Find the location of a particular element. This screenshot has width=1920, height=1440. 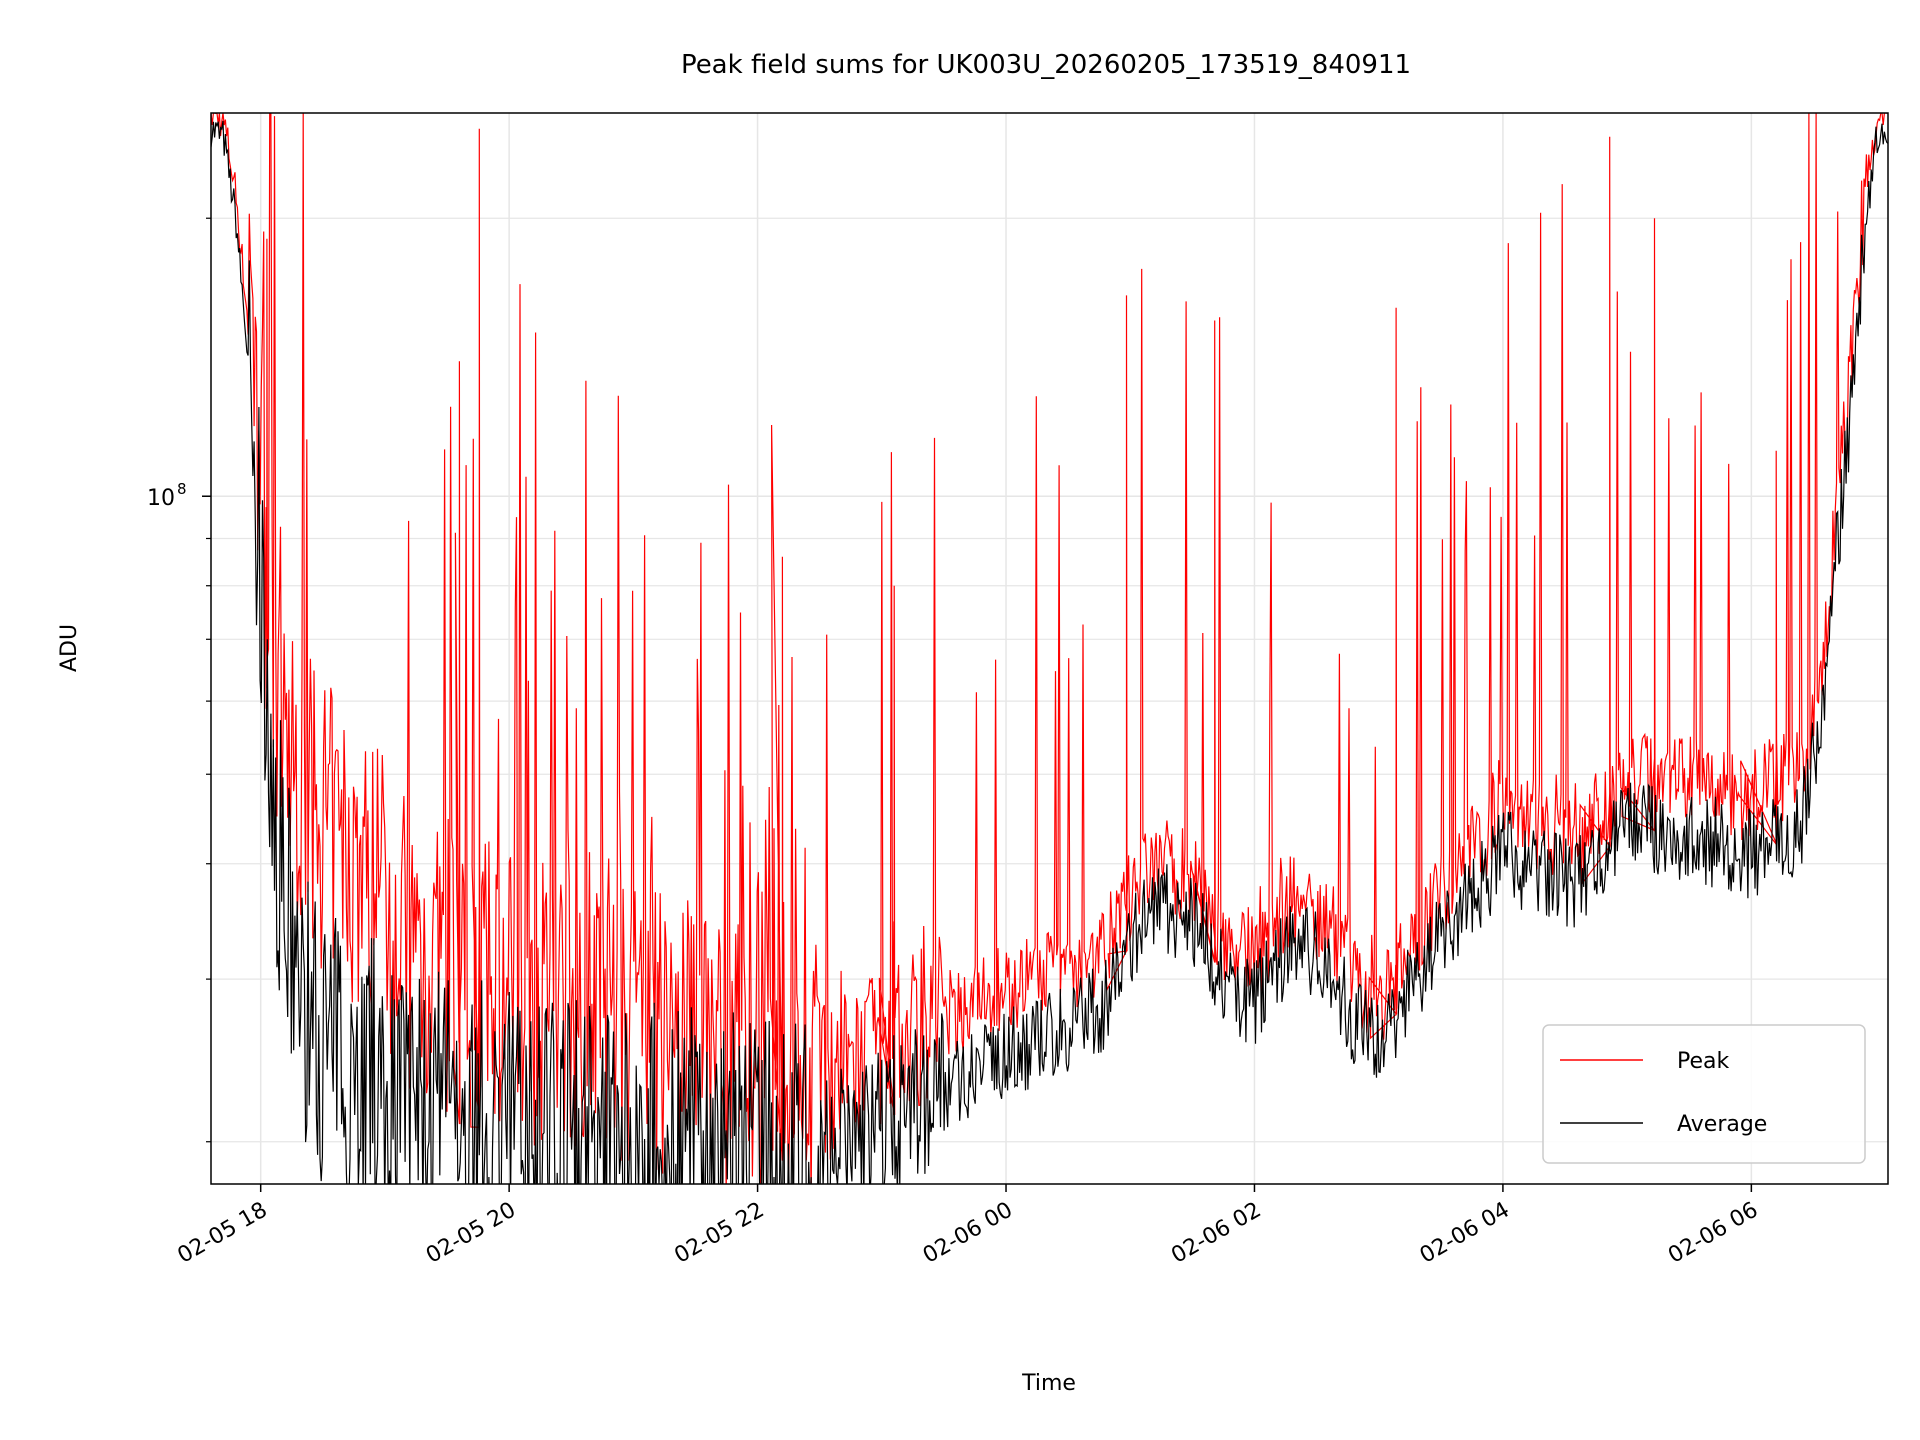

y-tick-label: 10 is located at coordinates (161, 498).